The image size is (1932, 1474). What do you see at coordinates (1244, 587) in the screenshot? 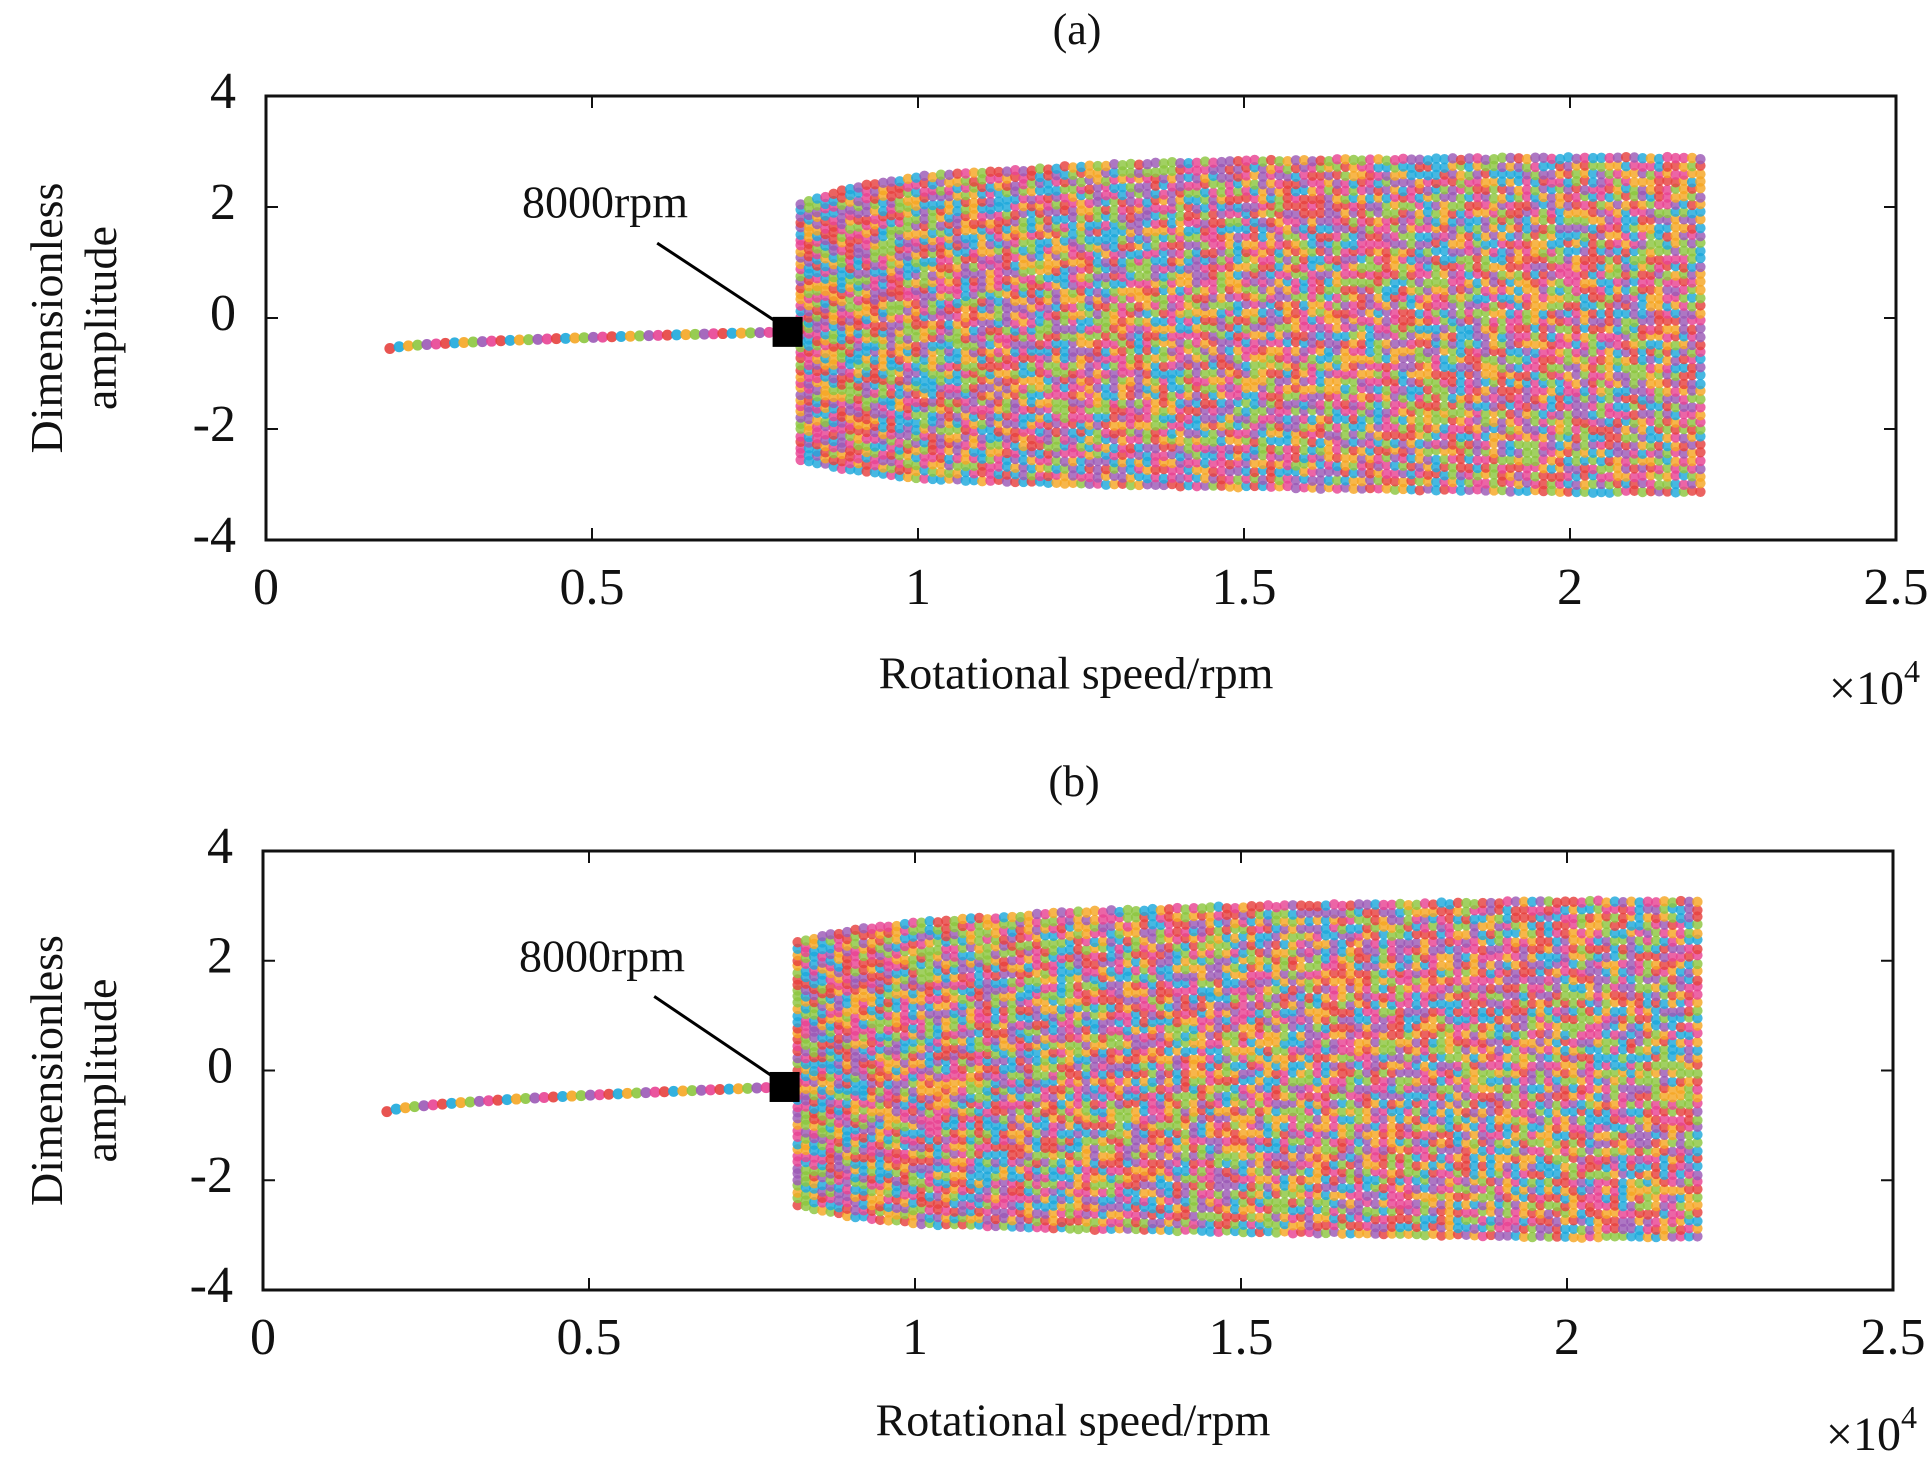
I see `x-tick-label: 1.5` at bounding box center [1244, 587].